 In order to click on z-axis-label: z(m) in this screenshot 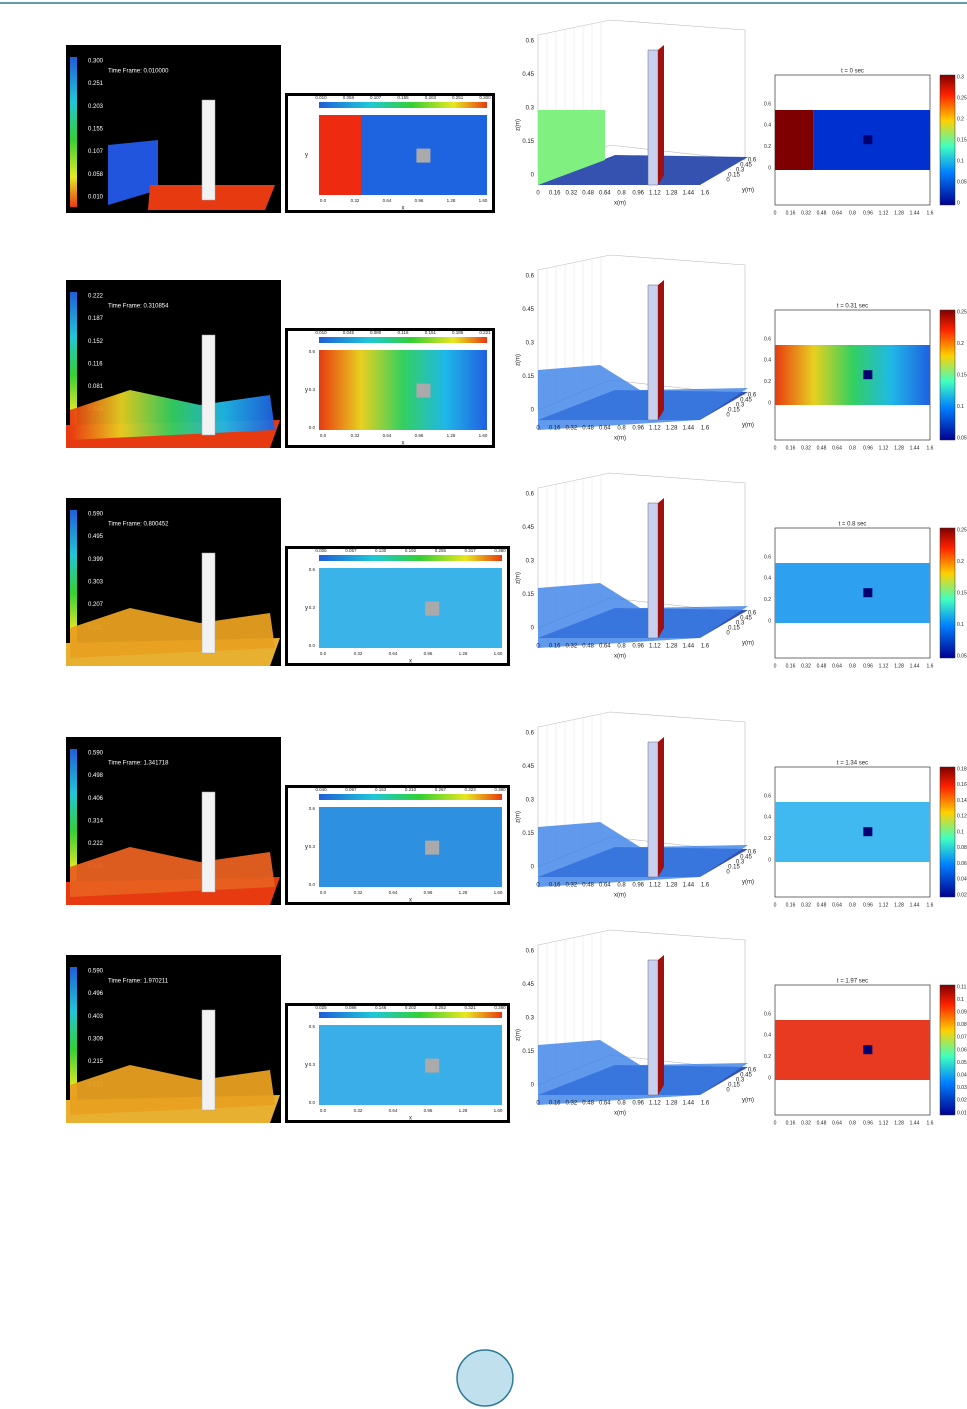, I will do `click(519, 578)`.